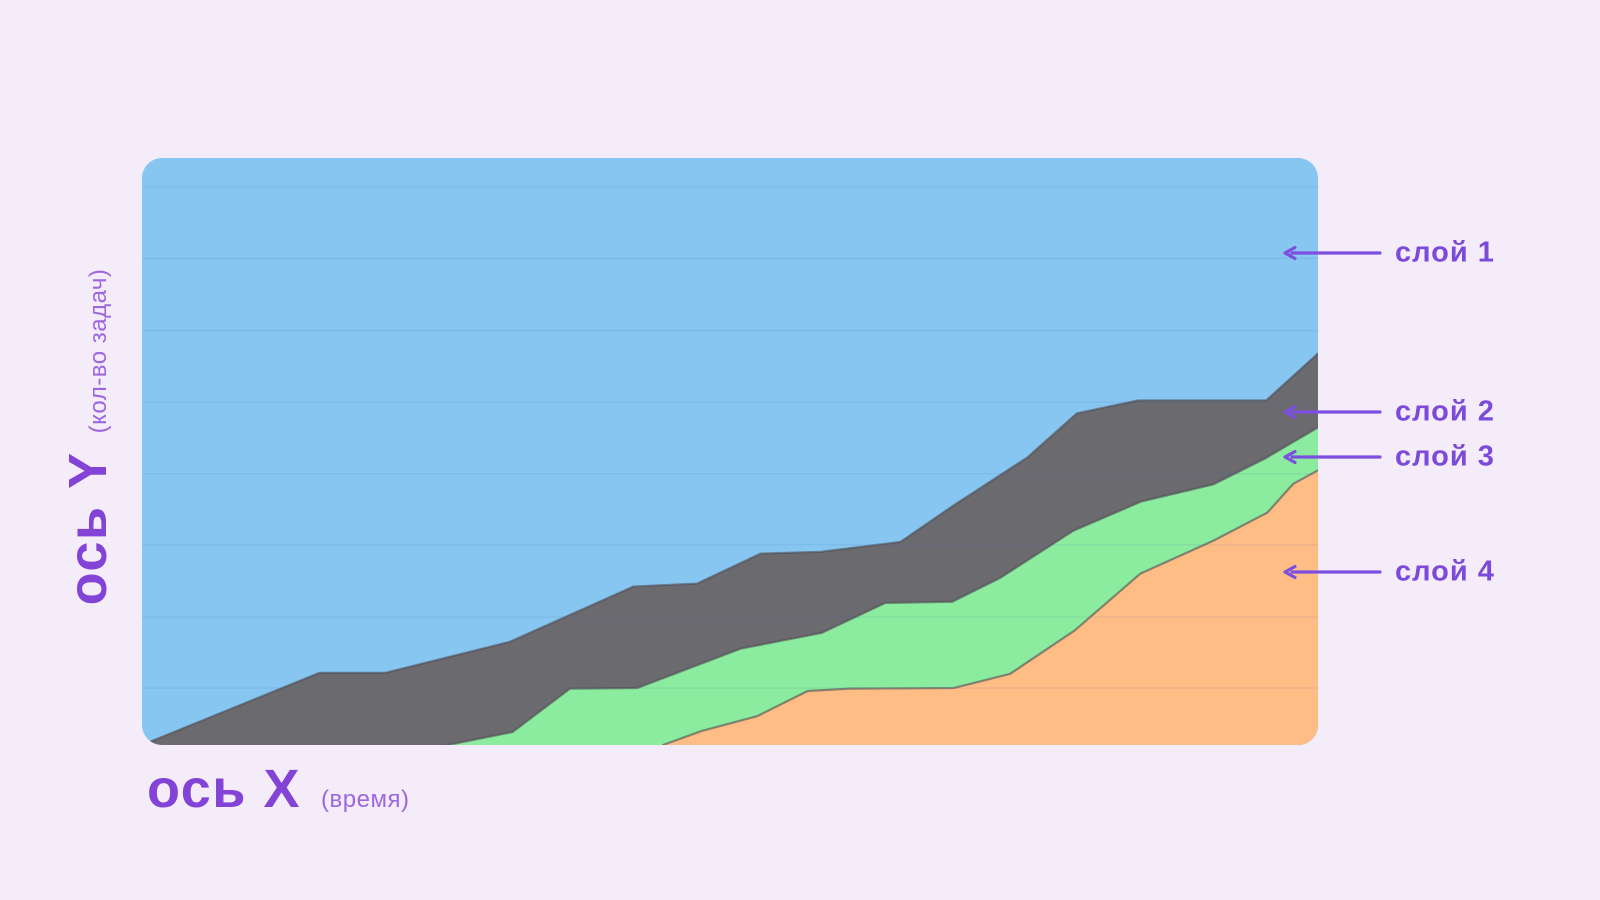 The height and width of the screenshot is (900, 1600). I want to click on y-axis-subtitle: (кол-во задач), so click(98, 351).